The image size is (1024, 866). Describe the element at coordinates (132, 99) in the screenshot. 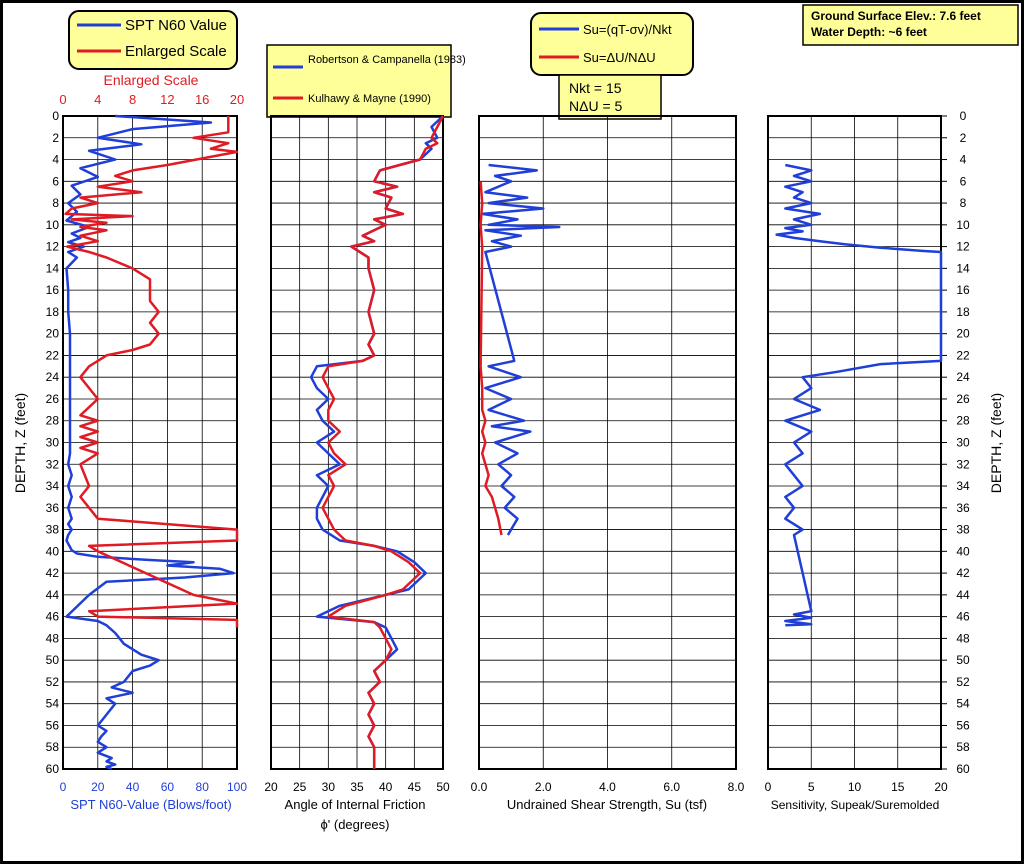

I see `top-tick-label: 8` at that location.